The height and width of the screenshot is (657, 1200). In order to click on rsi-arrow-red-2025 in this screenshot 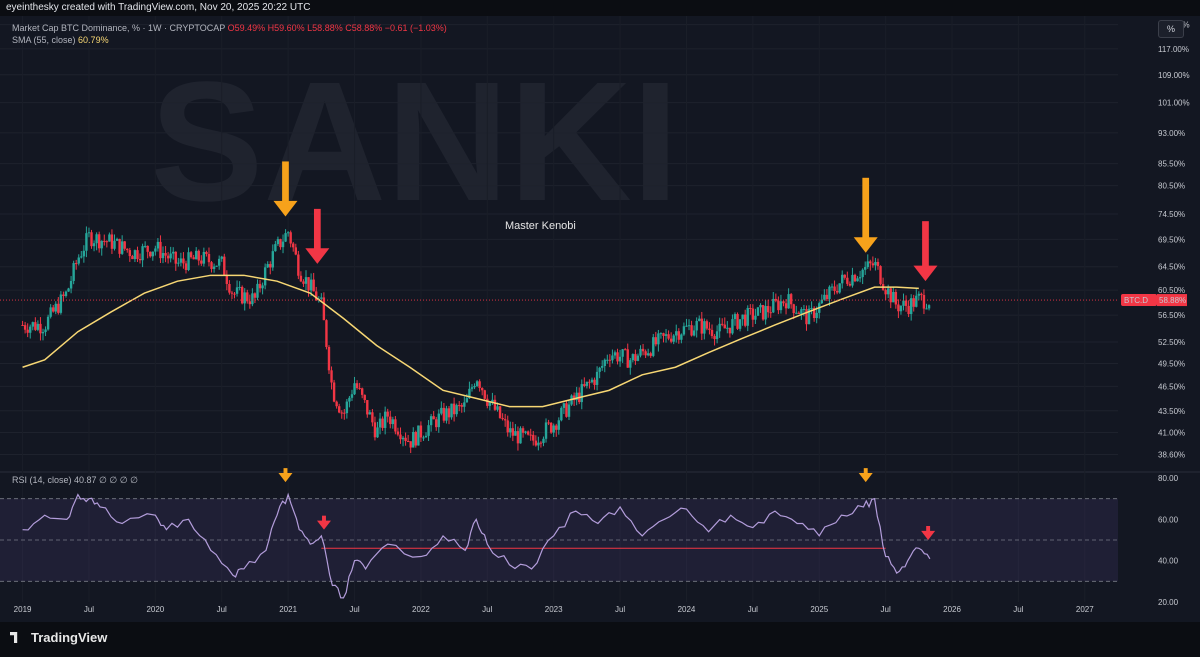, I will do `click(928, 533)`.